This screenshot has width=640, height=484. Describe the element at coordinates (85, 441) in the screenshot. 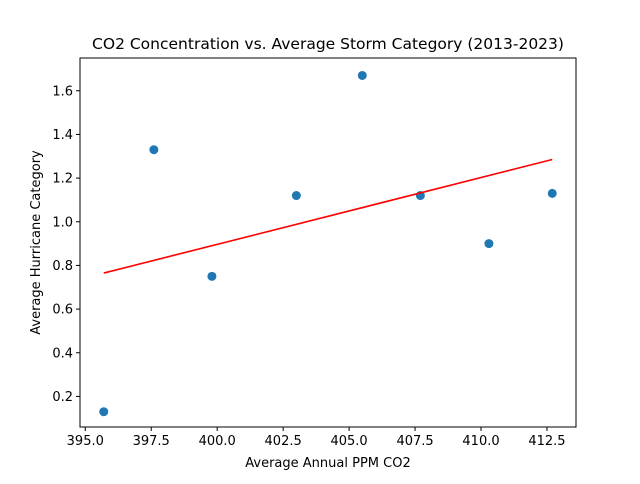

I see `x-tick-label: 395.0` at that location.